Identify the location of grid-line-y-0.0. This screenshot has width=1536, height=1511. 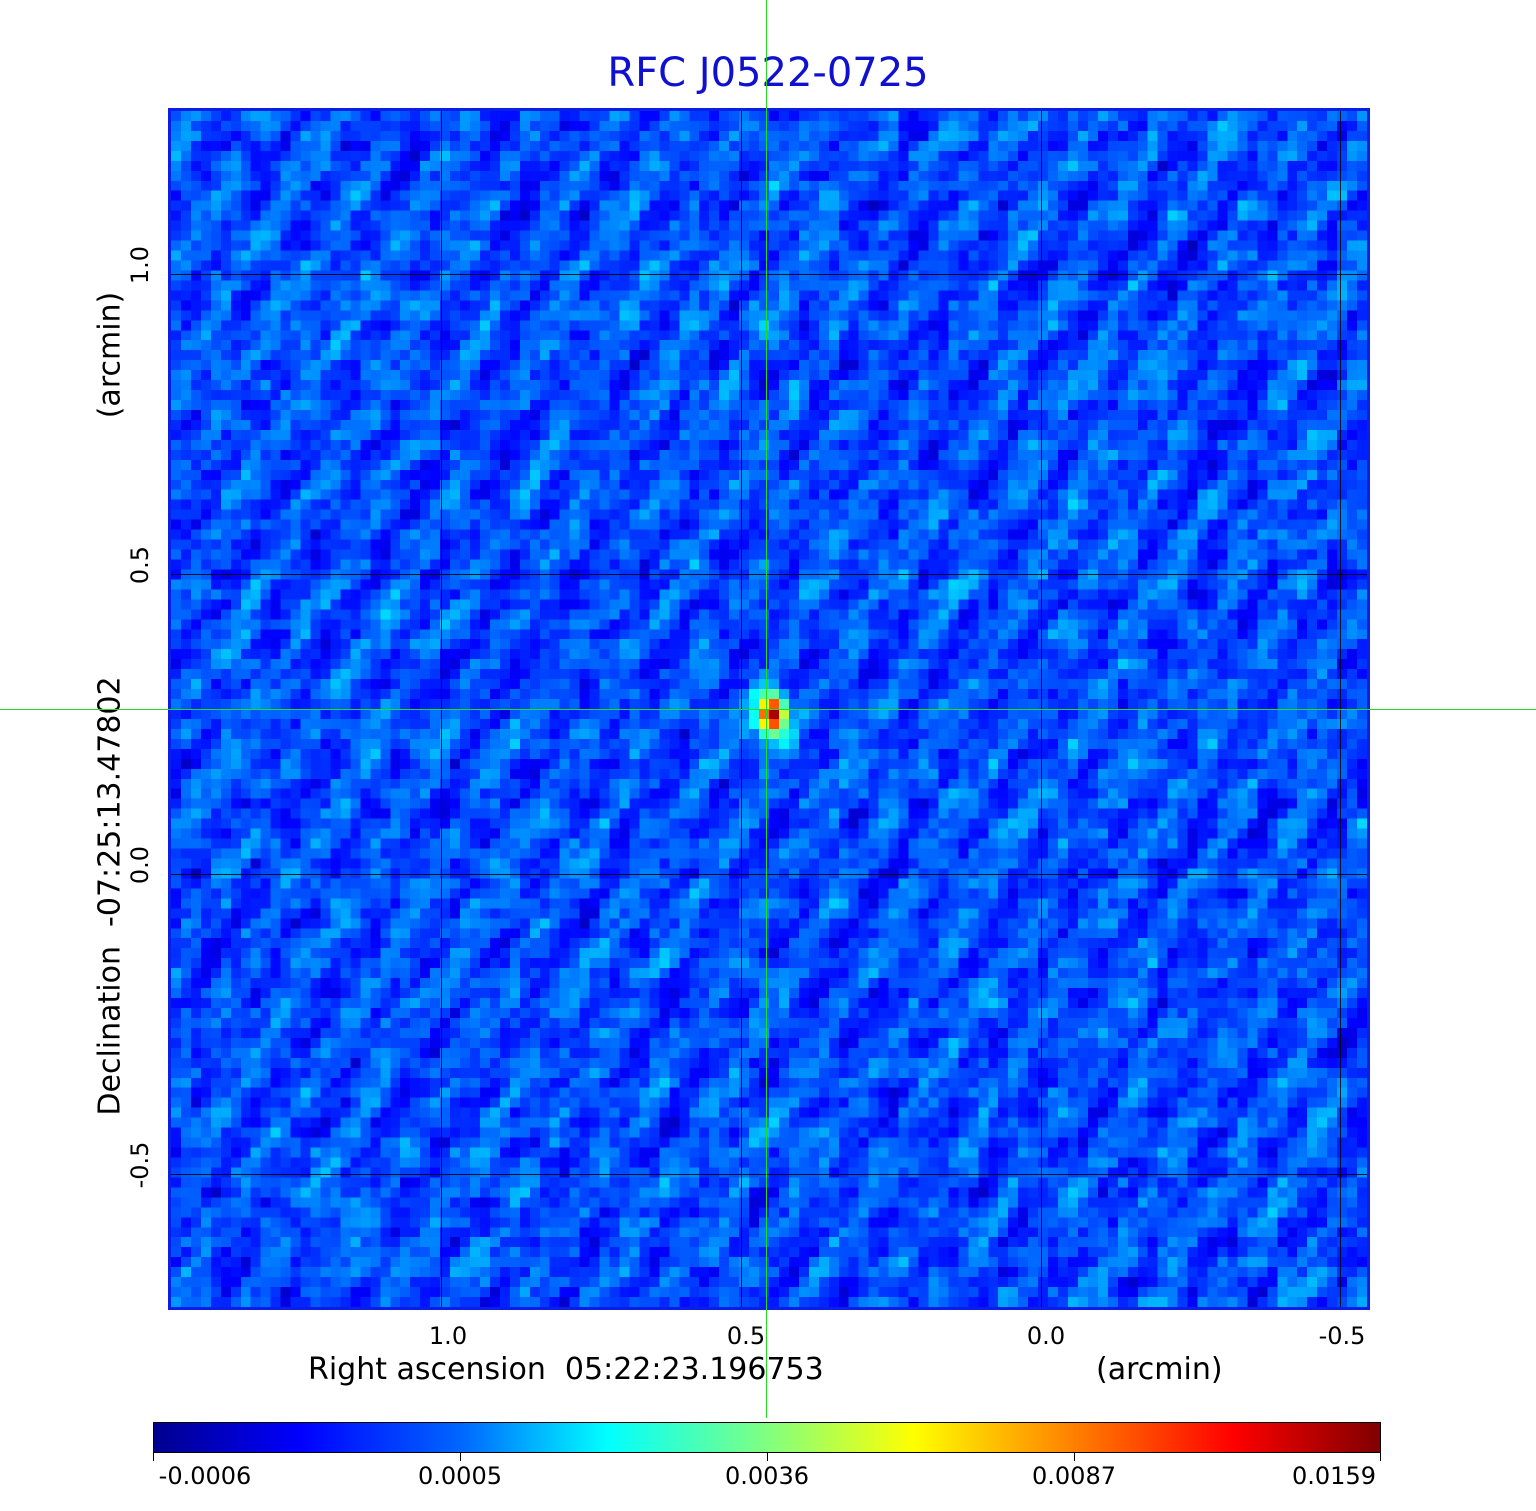
(769, 874).